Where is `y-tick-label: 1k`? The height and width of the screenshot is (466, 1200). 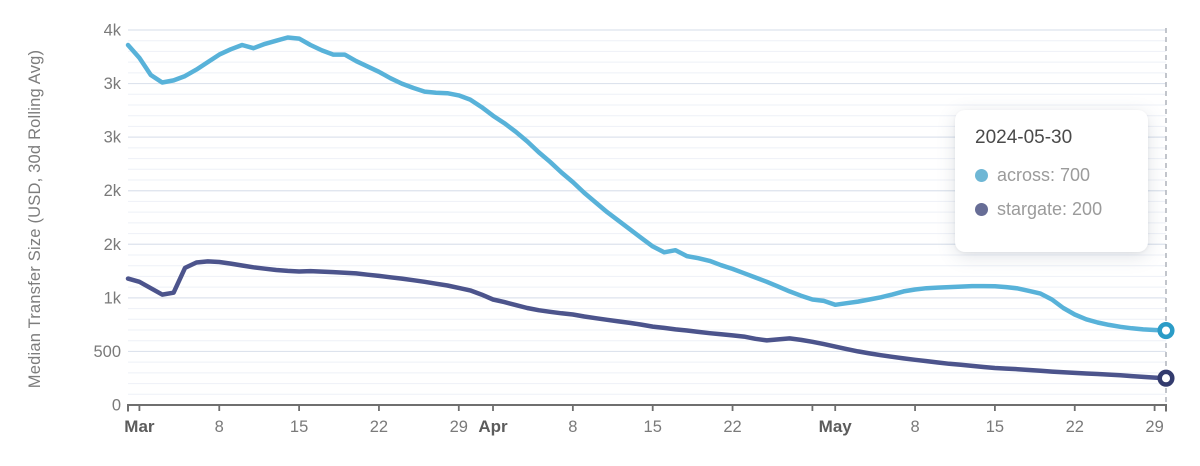
y-tick-label: 1k is located at coordinates (113, 298).